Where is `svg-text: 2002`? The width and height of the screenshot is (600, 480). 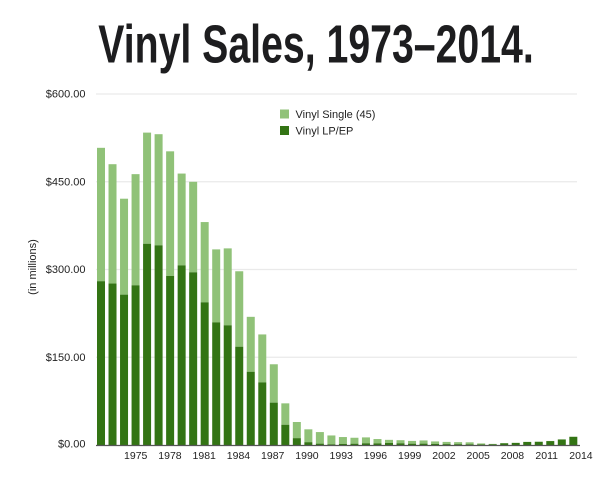 svg-text: 2002 is located at coordinates (444, 456).